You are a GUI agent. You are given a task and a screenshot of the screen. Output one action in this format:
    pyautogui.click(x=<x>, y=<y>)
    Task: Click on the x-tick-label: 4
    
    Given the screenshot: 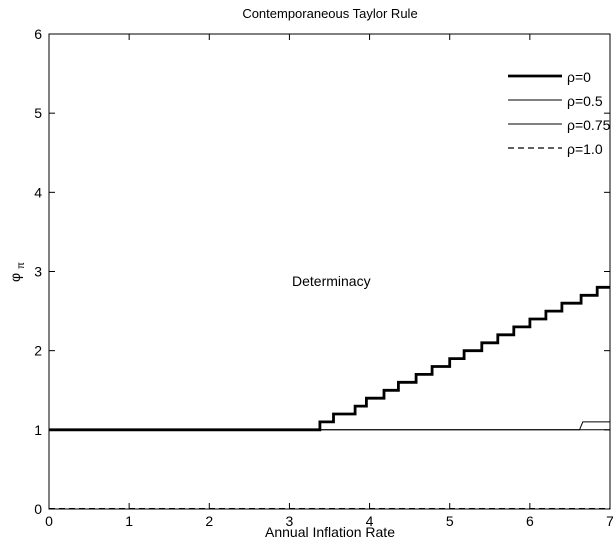 What is the action you would take?
    pyautogui.click(x=370, y=521)
    